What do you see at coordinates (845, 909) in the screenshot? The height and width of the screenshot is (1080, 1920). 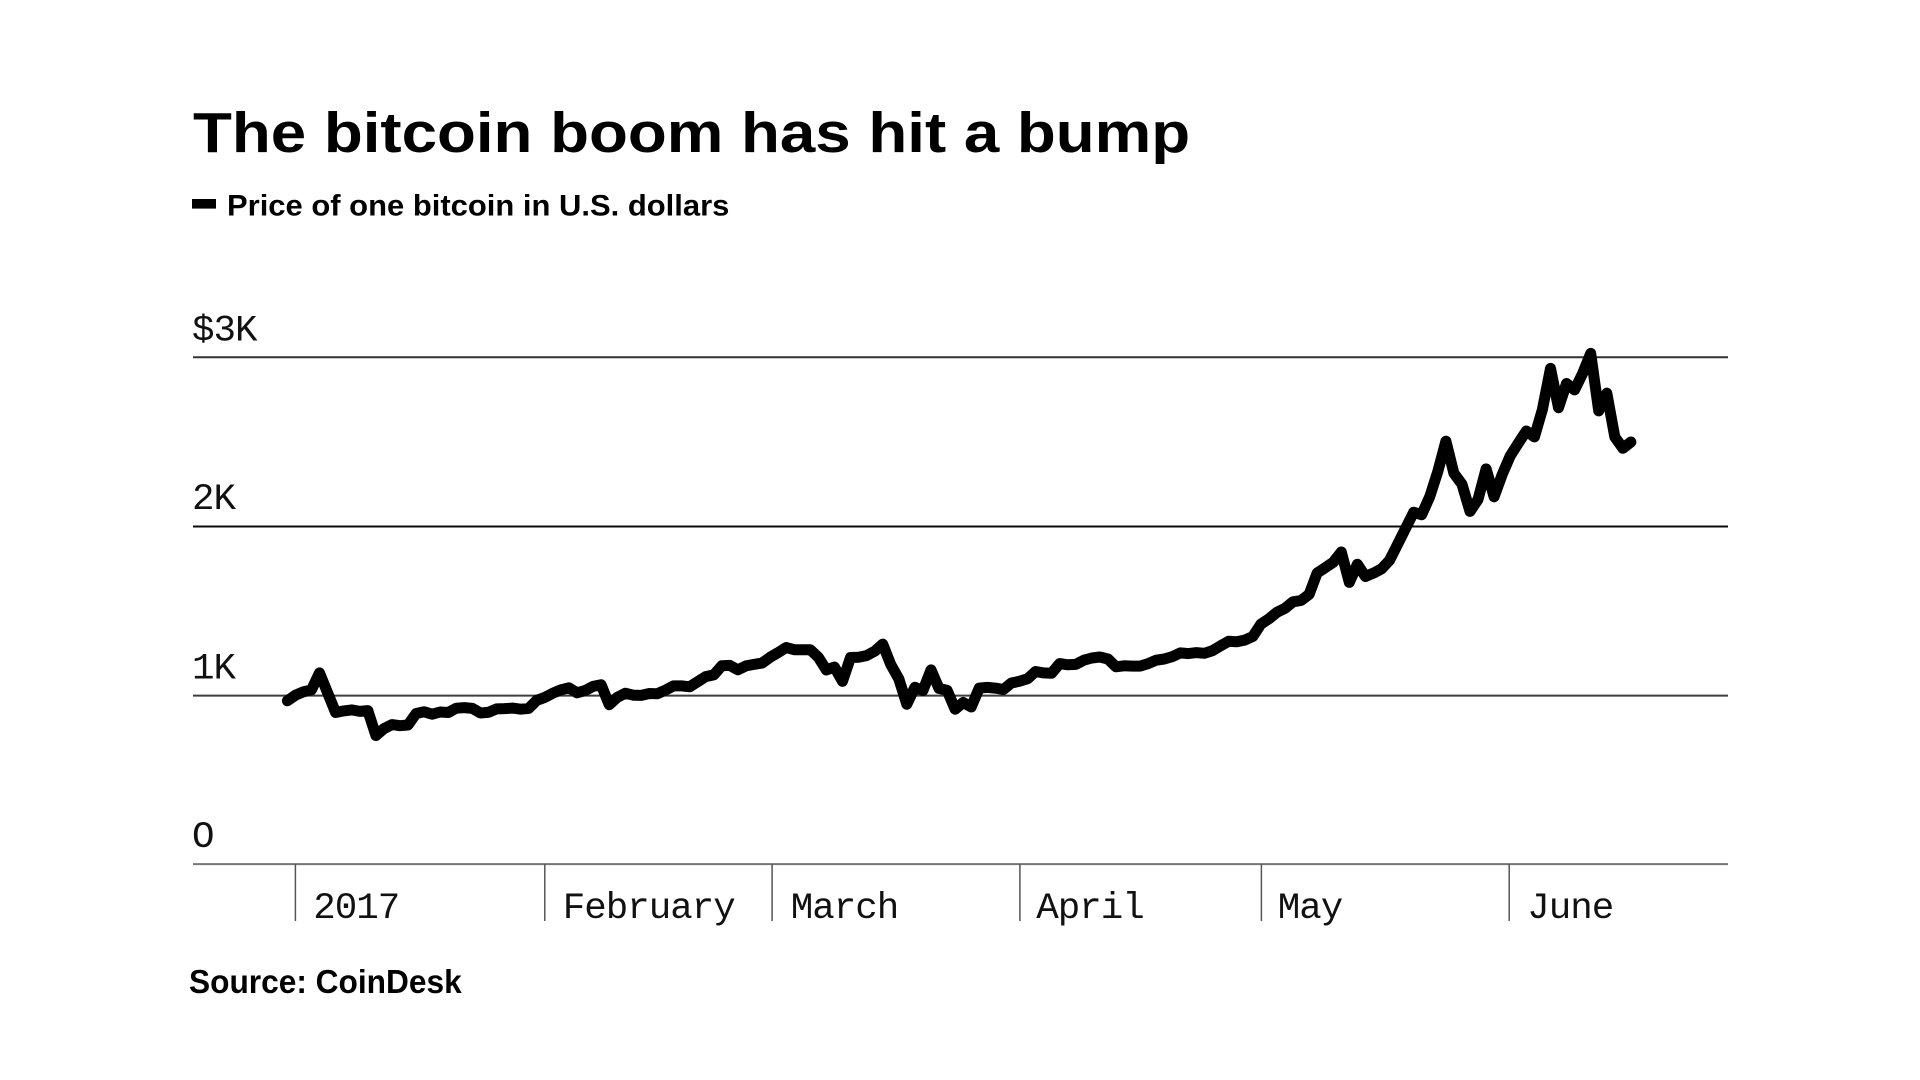 I see `svg-text: March` at bounding box center [845, 909].